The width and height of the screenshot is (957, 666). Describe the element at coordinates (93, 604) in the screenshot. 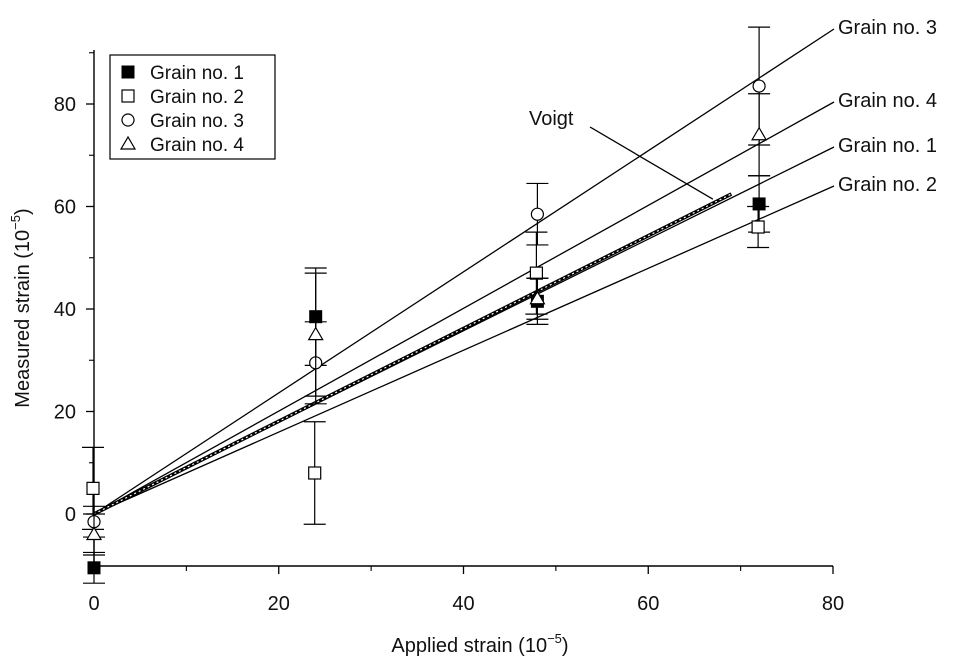

I see `x-tick-label: 0` at that location.